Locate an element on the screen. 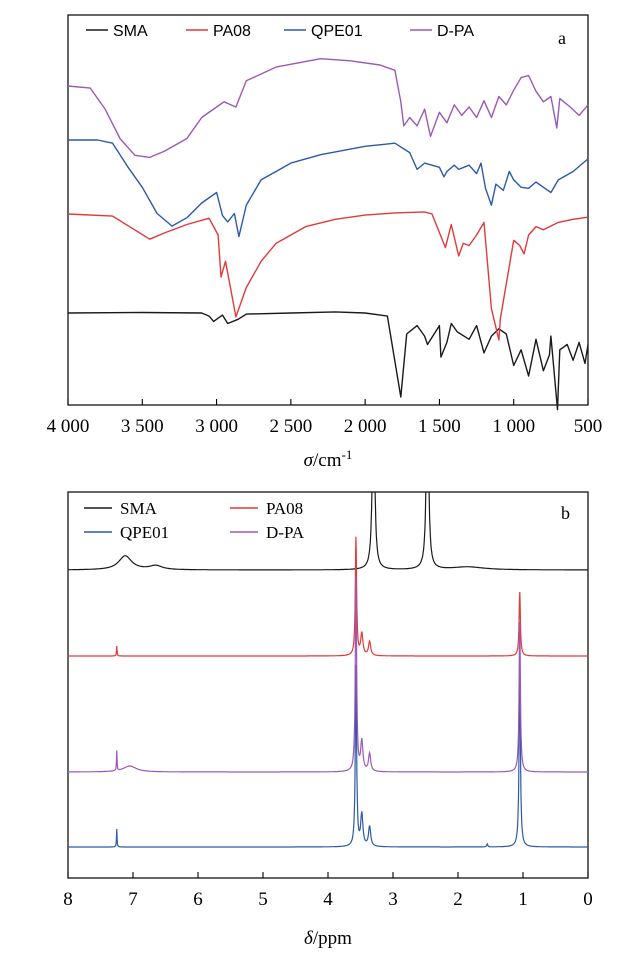 Image resolution: width=639 pixels, height=963 pixels. x-tick-label: 1 500 is located at coordinates (439, 426).